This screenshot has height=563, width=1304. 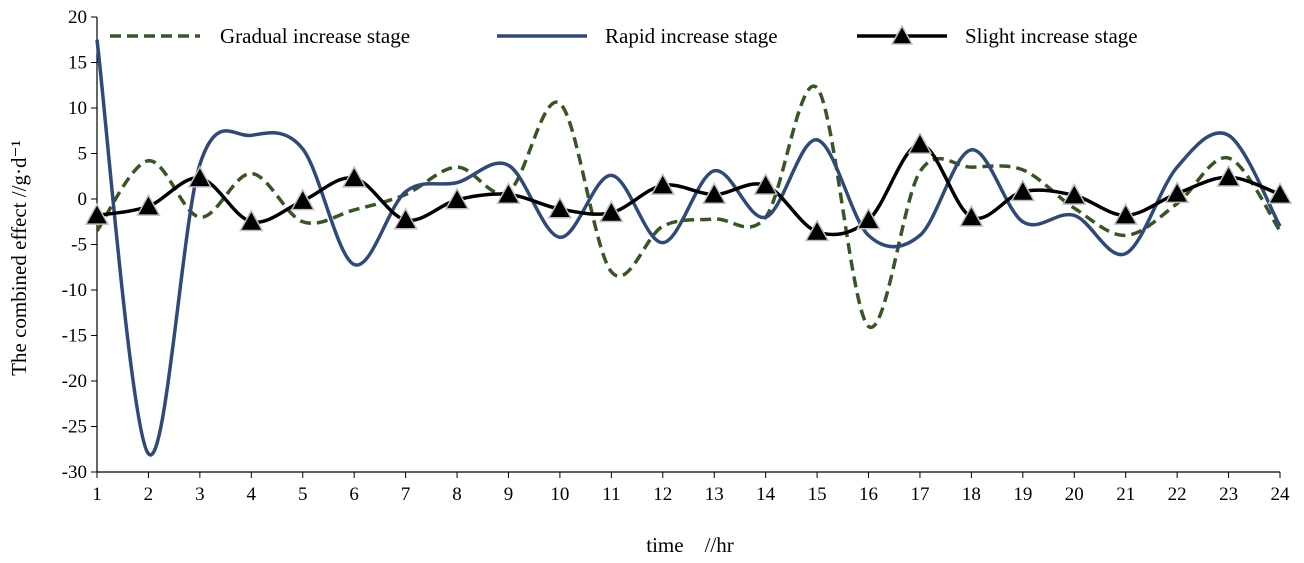 I want to click on y-tick-label: -10, so click(x=74, y=290).